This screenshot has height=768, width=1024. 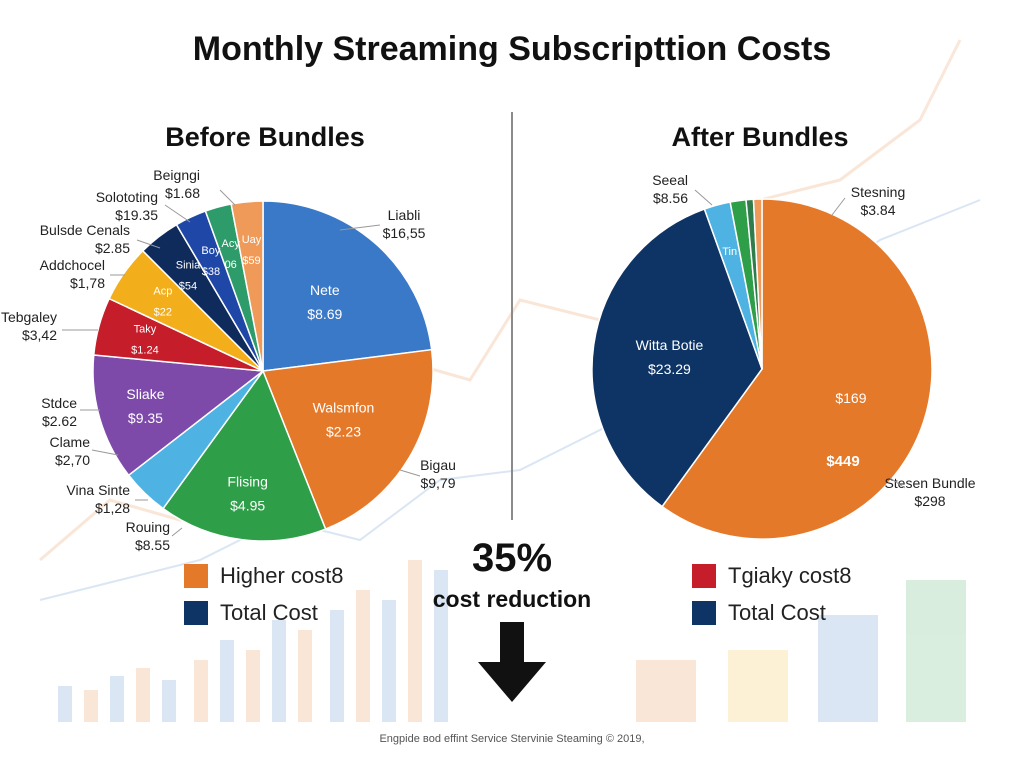 I want to click on slice-value-label: $9.35, so click(x=145, y=418).